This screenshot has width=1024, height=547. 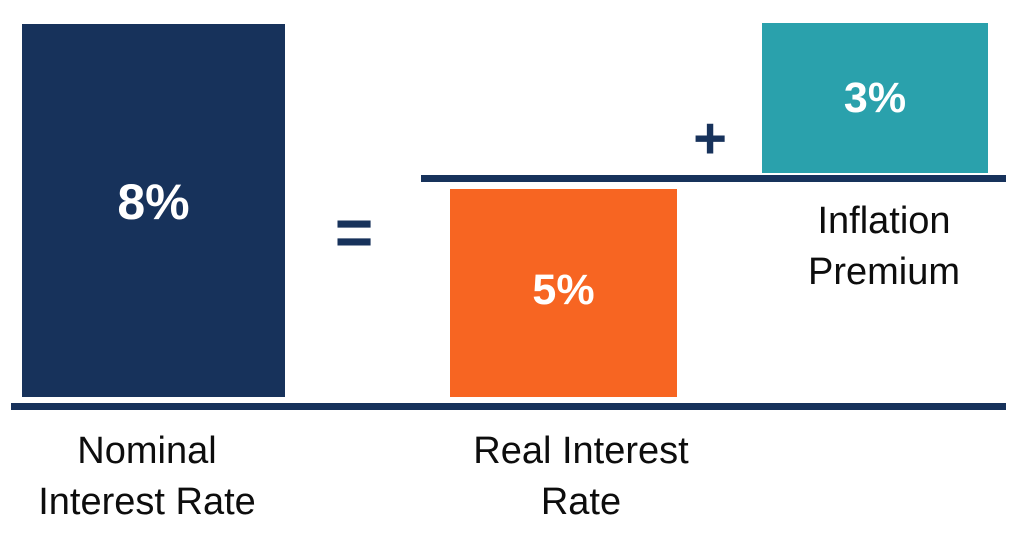 What do you see at coordinates (147, 451) in the screenshot?
I see `nominal-label-line1: Nominal` at bounding box center [147, 451].